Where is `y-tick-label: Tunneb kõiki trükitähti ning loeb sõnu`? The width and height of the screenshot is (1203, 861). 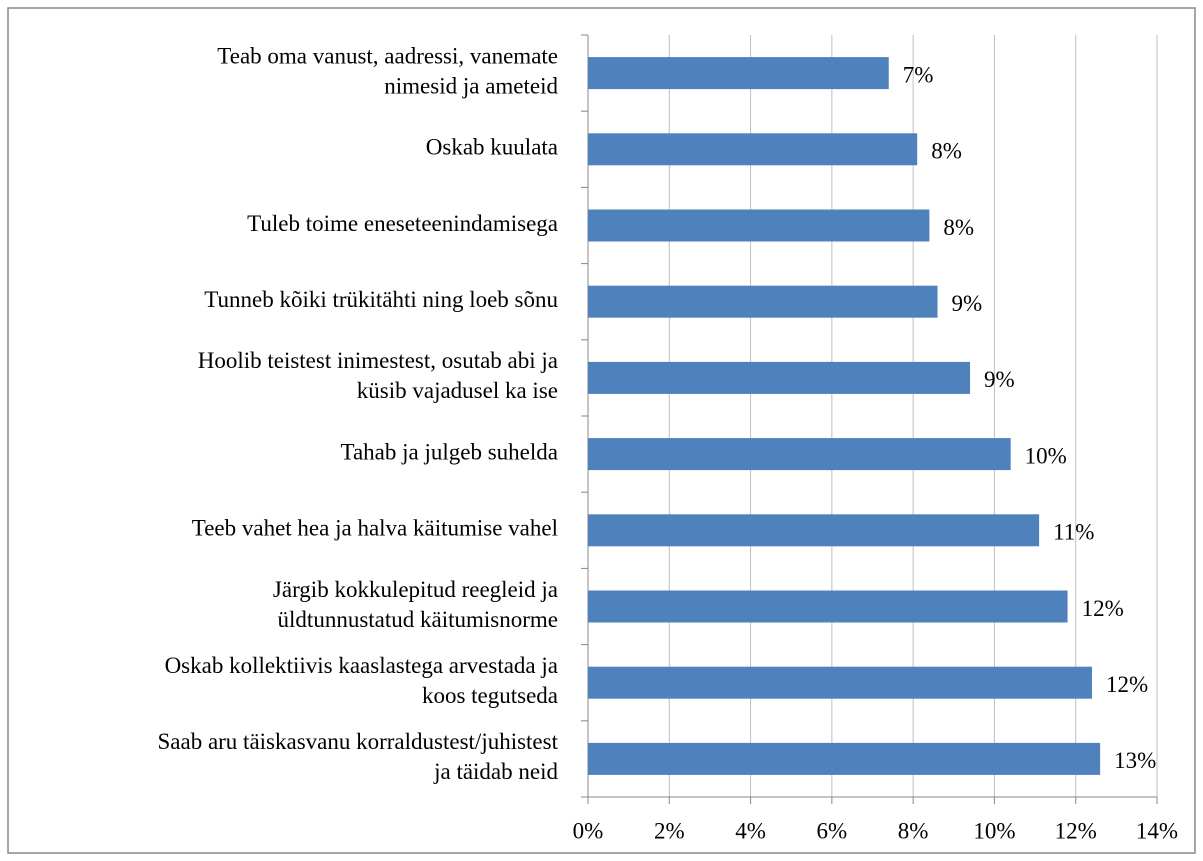
y-tick-label: Tunneb kõiki trükitähti ning loeb sõnu is located at coordinates (381, 299).